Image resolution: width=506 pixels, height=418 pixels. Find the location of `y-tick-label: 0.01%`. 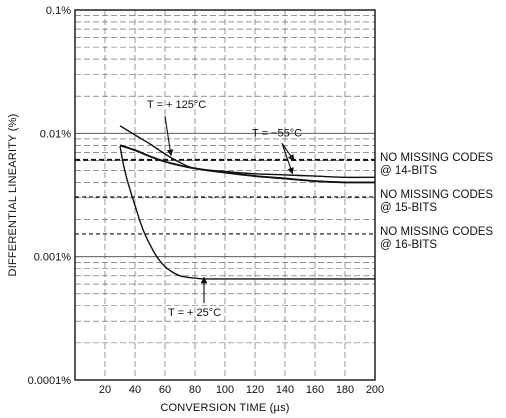

y-tick-label: 0.01% is located at coordinates (55, 134).